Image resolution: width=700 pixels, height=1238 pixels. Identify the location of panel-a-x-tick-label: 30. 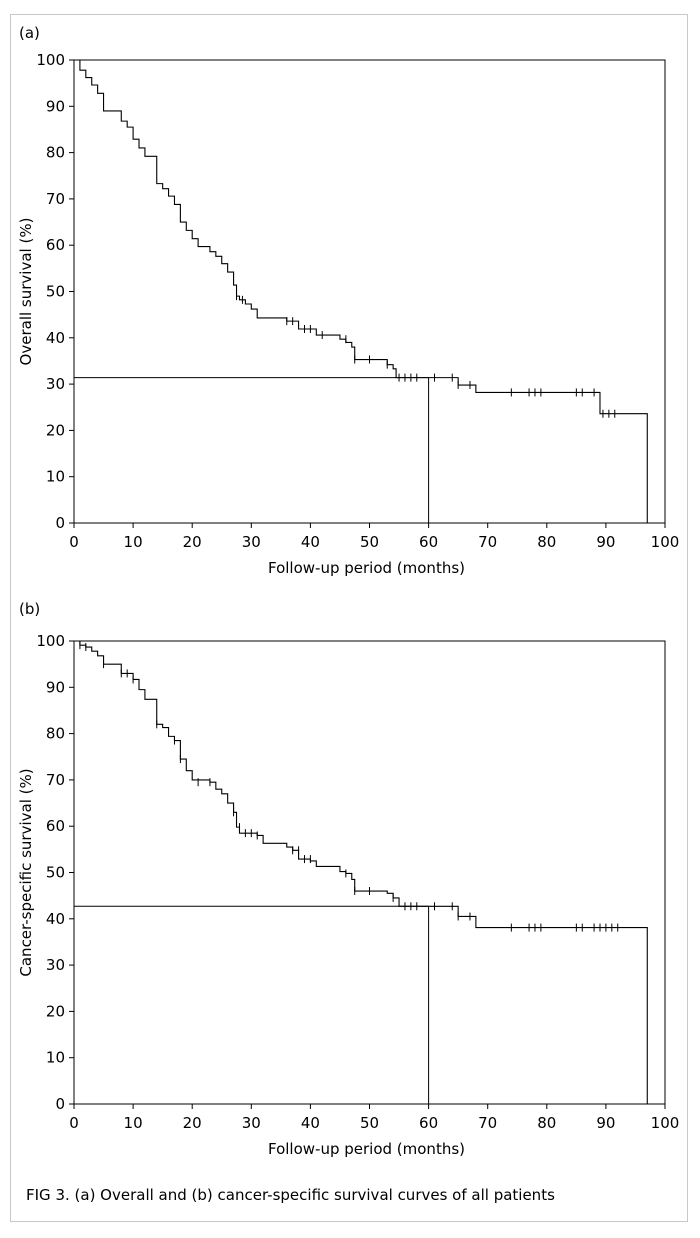
(251, 542).